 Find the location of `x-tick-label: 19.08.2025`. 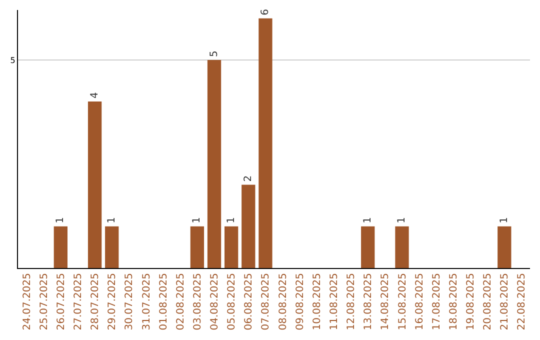

x-tick-label: 19.08.2025 is located at coordinates (471, 301).